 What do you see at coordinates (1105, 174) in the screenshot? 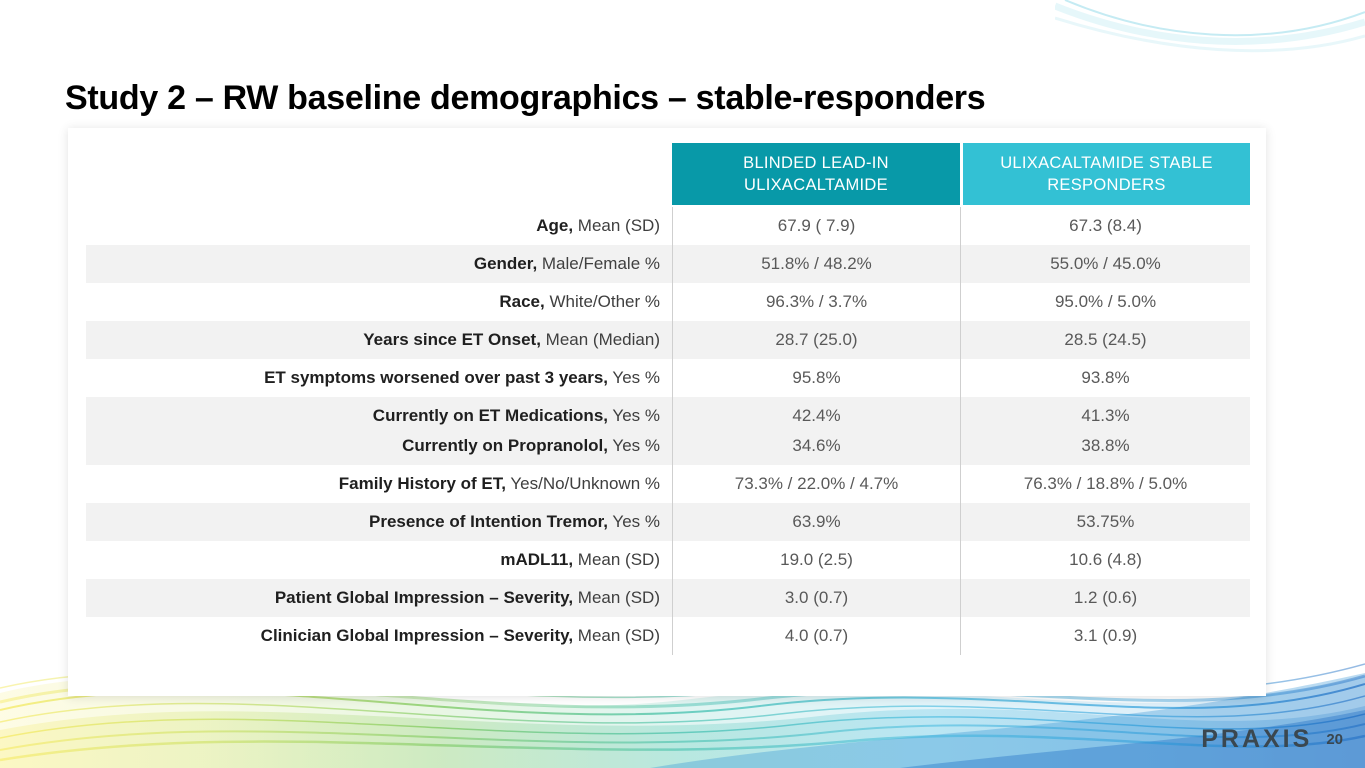
I see `column-header-stable-responders: ULIXACALTAMIDE STABLE RESPONDERS` at bounding box center [1105, 174].